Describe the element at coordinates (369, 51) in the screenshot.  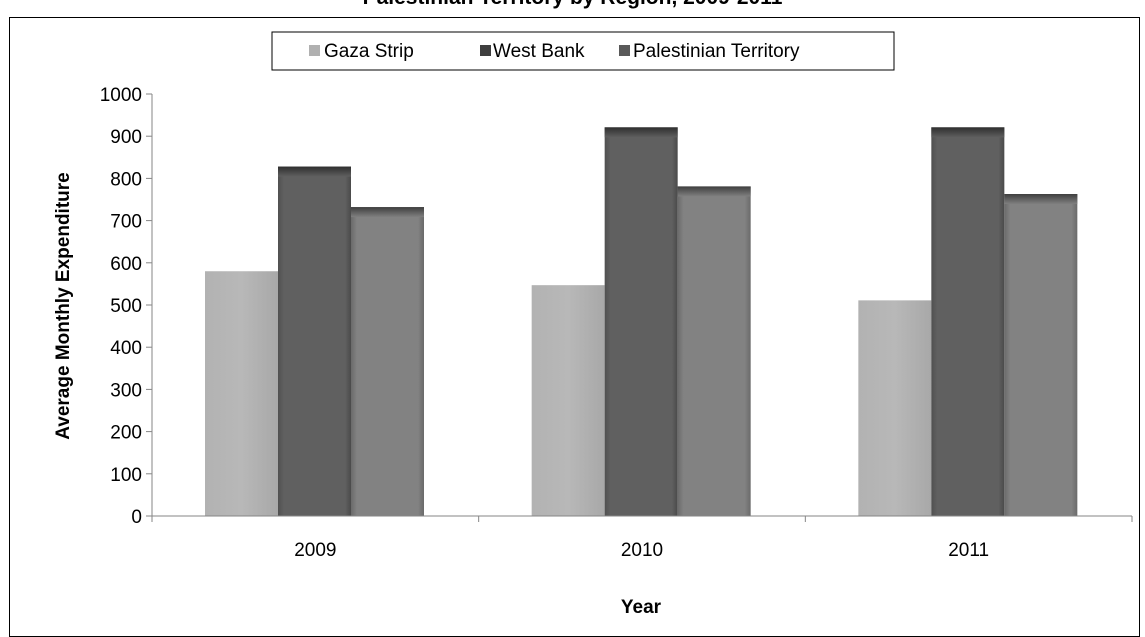
I see `legend-label-gaza-strip: Gaza Strip` at that location.